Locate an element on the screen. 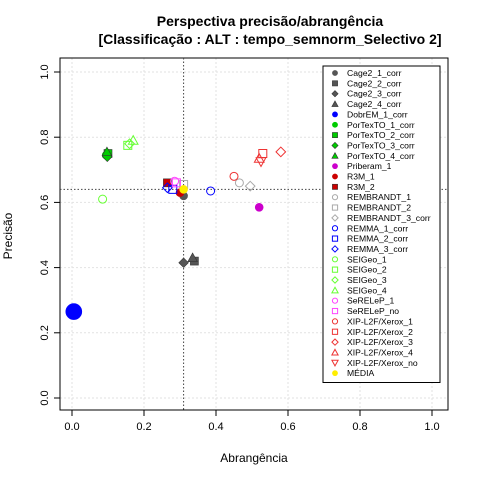 Image resolution: width=480 pixels, height=480 pixels. x-tick-label: 0.6 is located at coordinates (287, 427).